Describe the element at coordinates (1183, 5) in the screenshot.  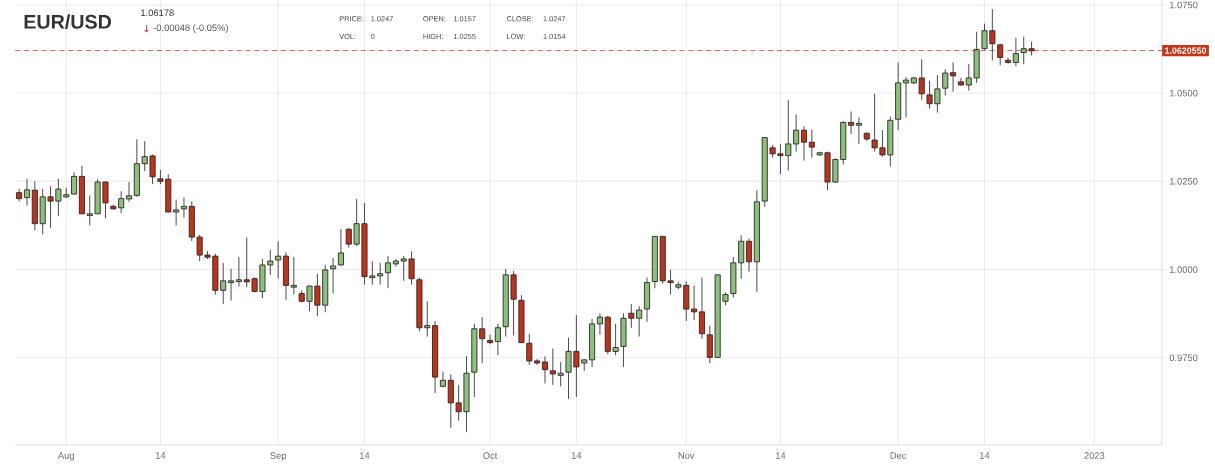
I see `y-tick-label: 1.0750` at that location.